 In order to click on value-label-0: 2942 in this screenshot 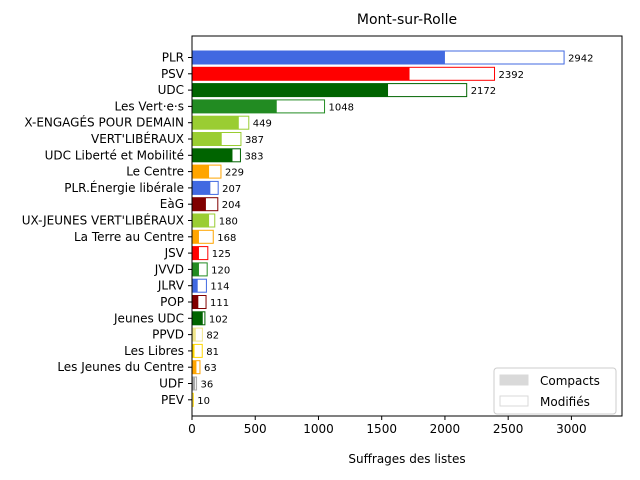, I will do `click(580, 59)`.